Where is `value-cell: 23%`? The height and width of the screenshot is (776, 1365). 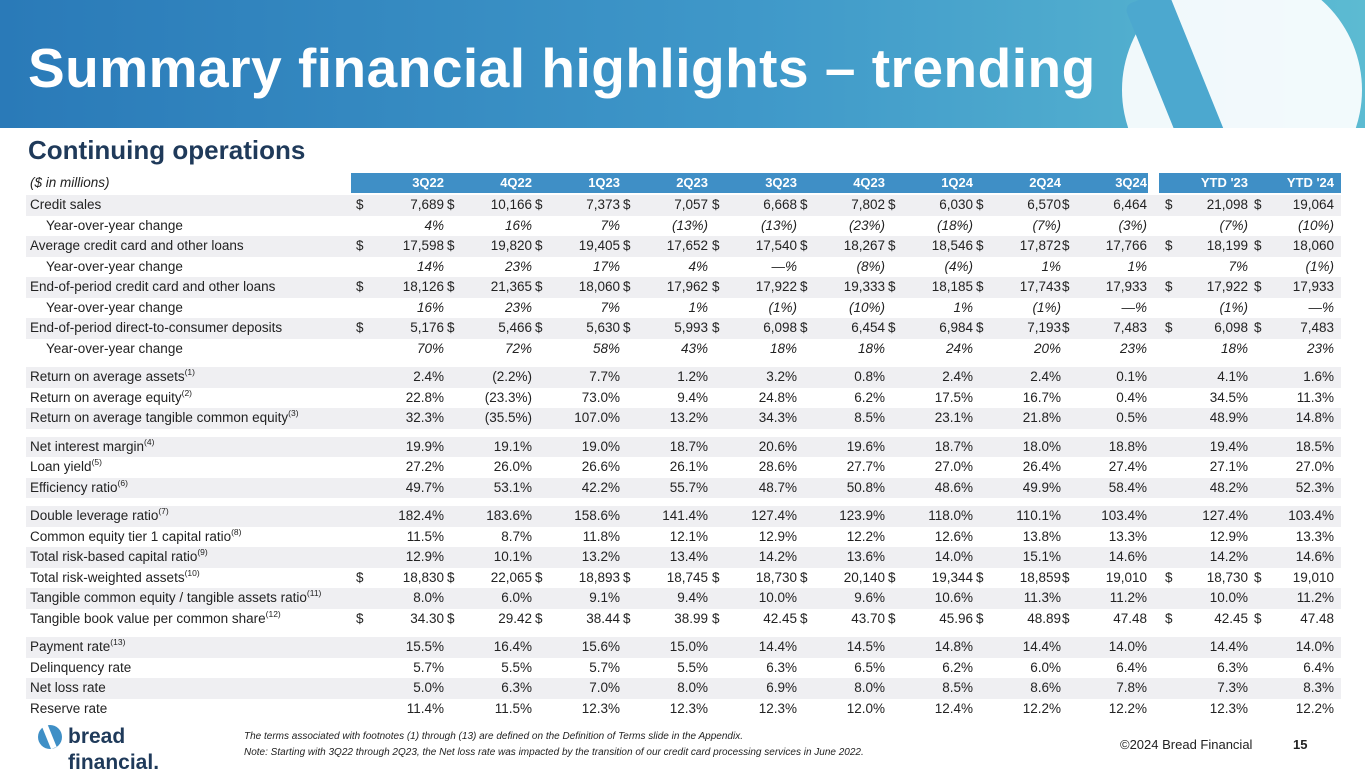
value-cell: 23% is located at coordinates (518, 266).